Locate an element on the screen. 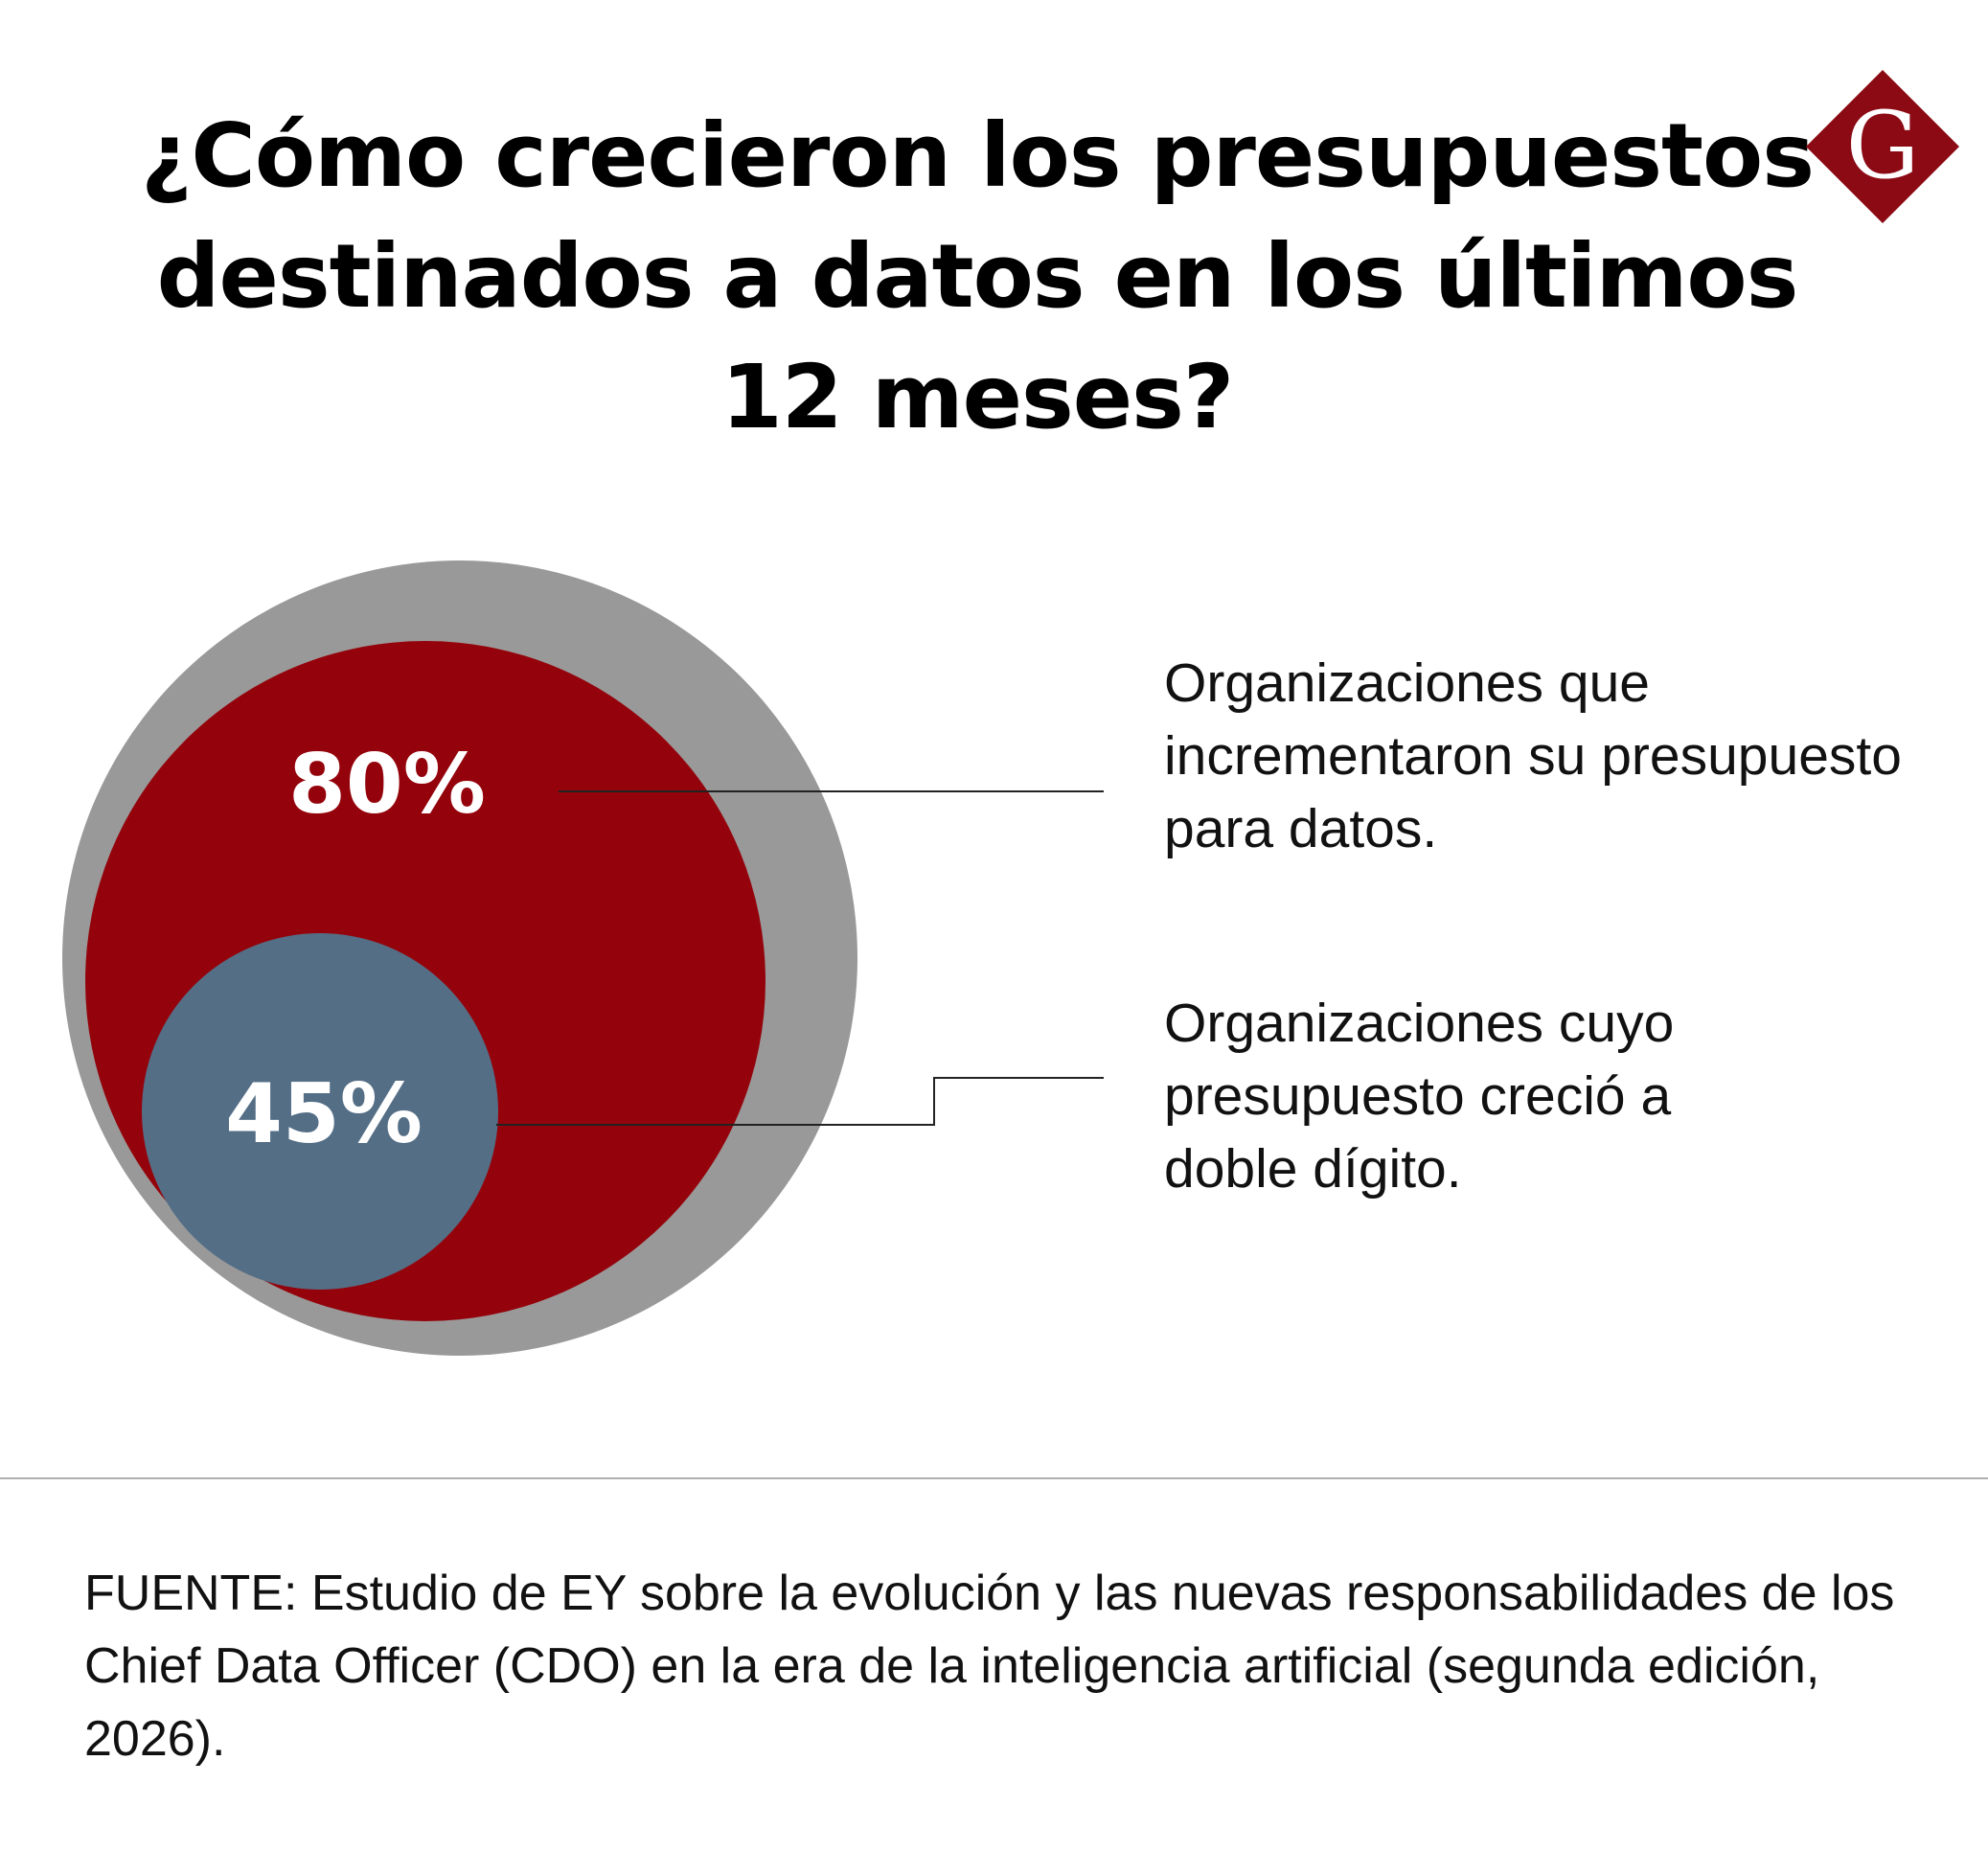  divider is located at coordinates (994, 1478).